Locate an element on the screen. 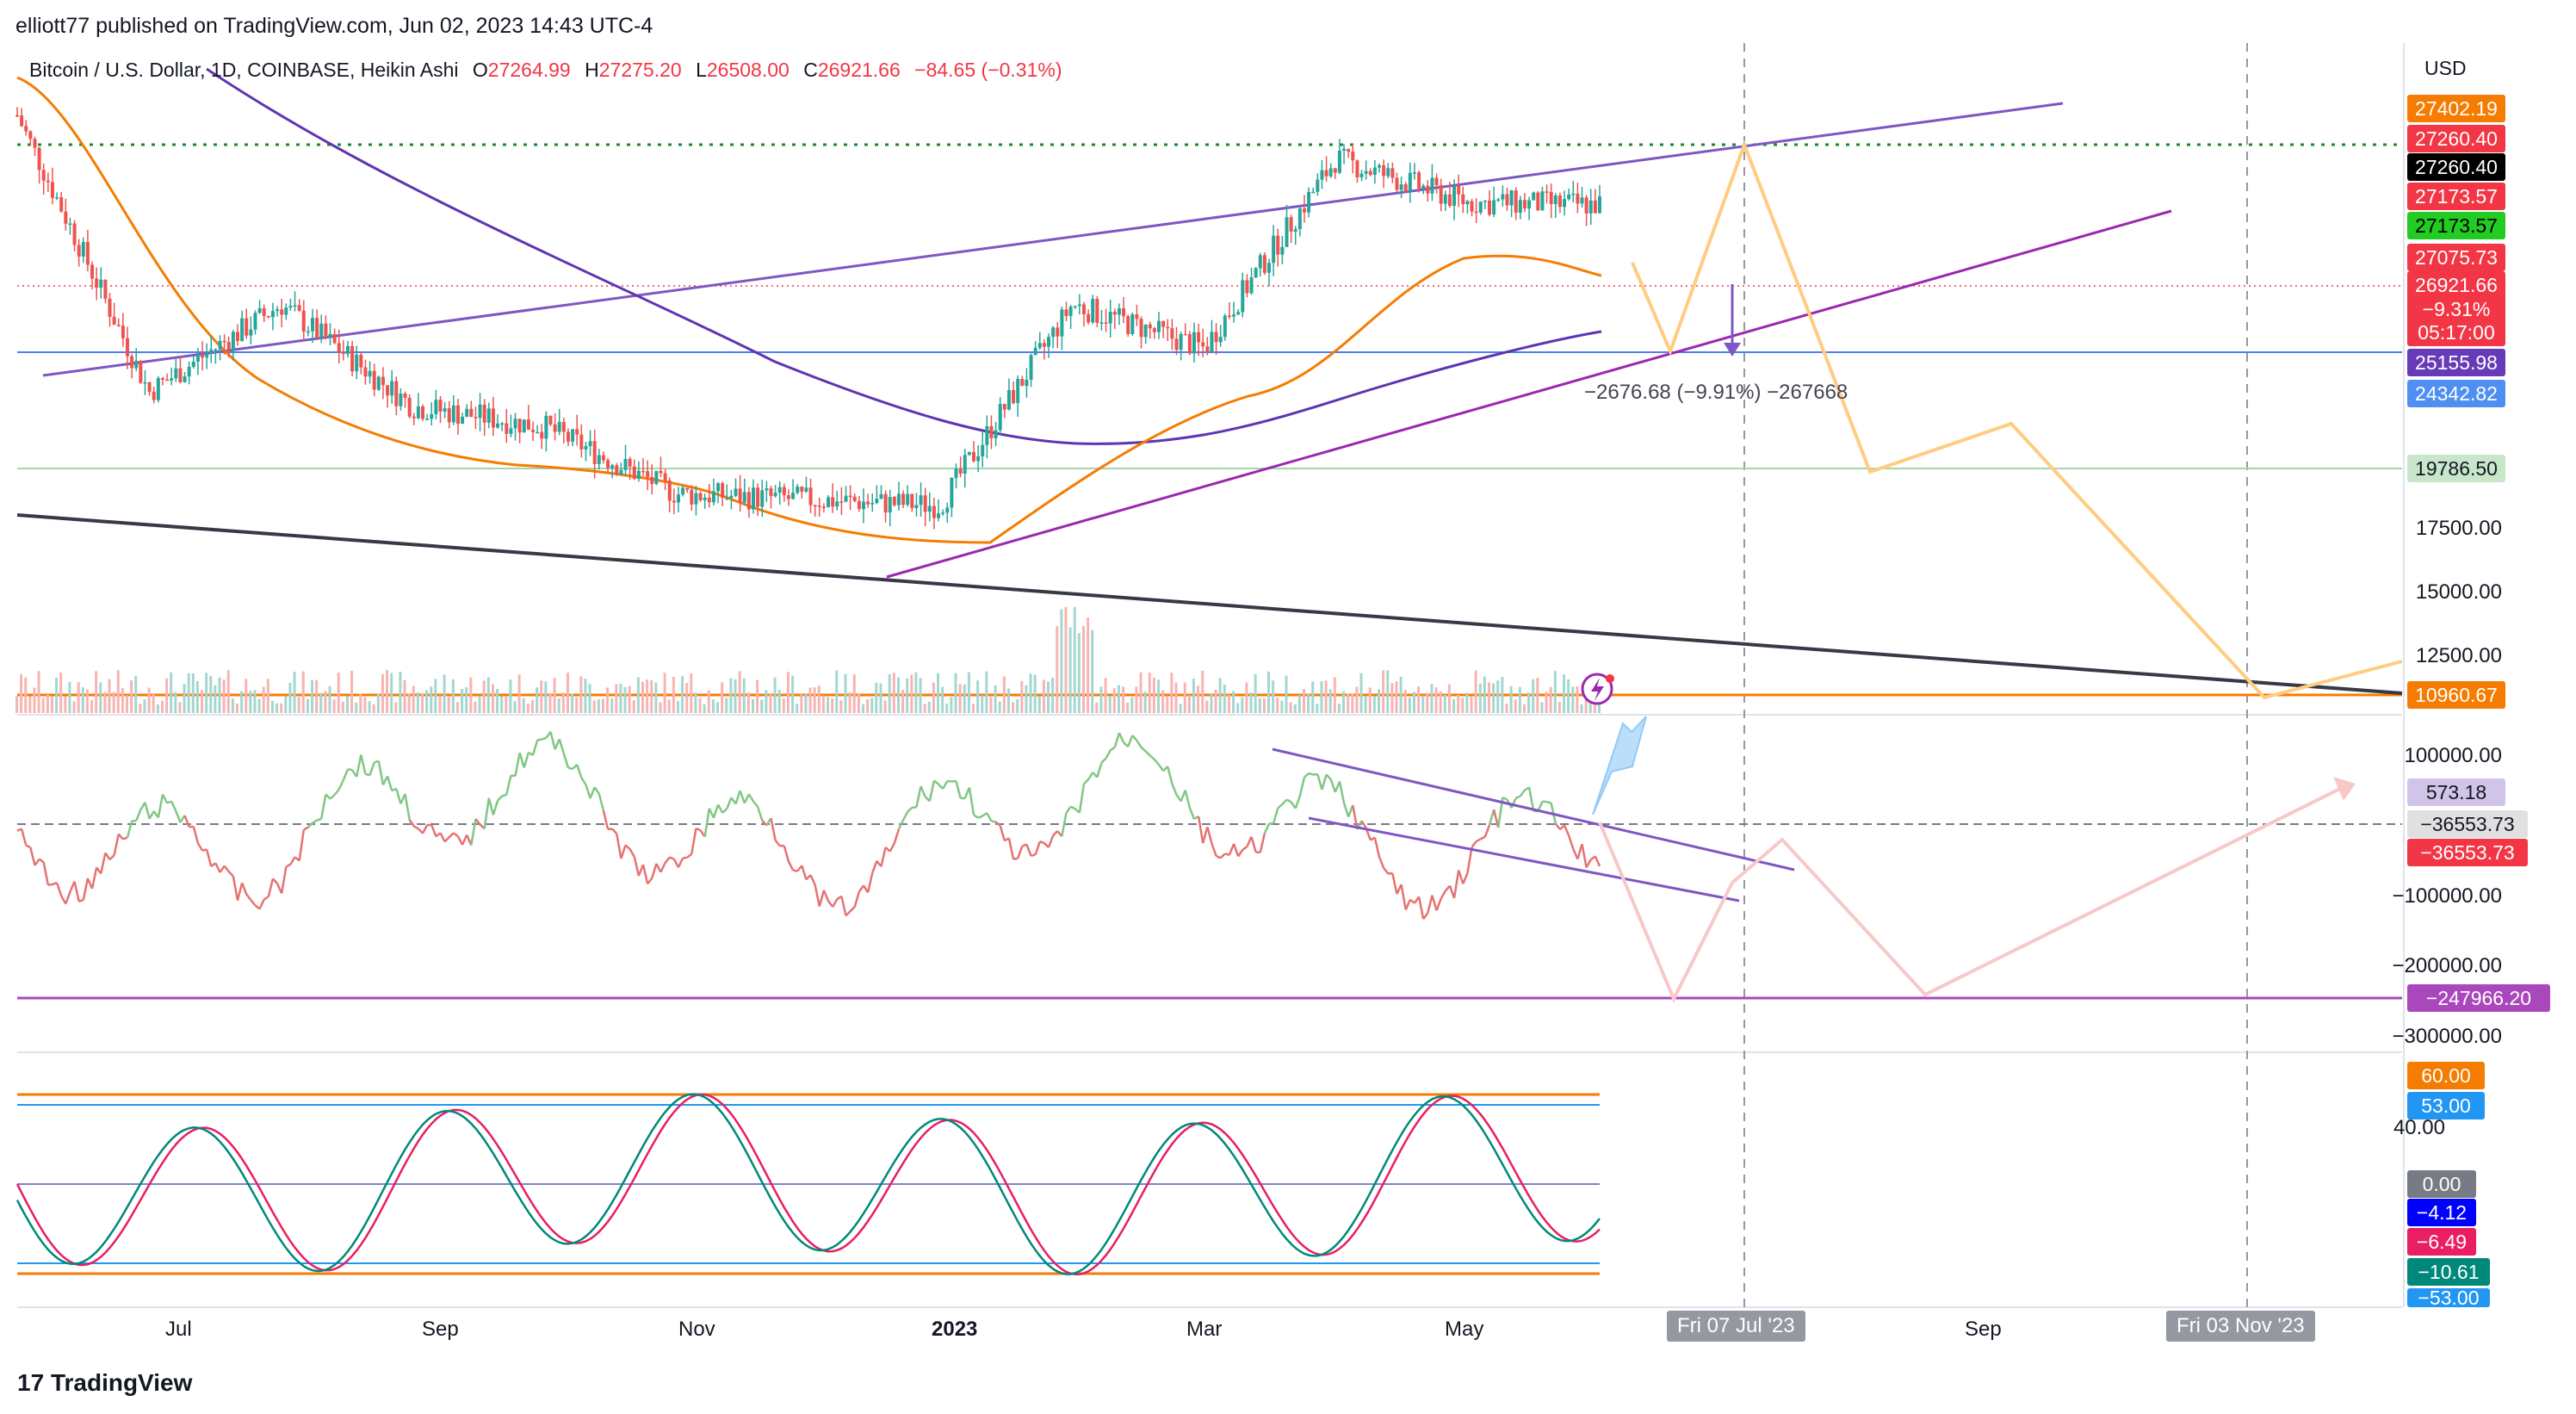 This screenshot has height=1414, width=2576. price-tag: 27173.57 is located at coordinates (2456, 196).